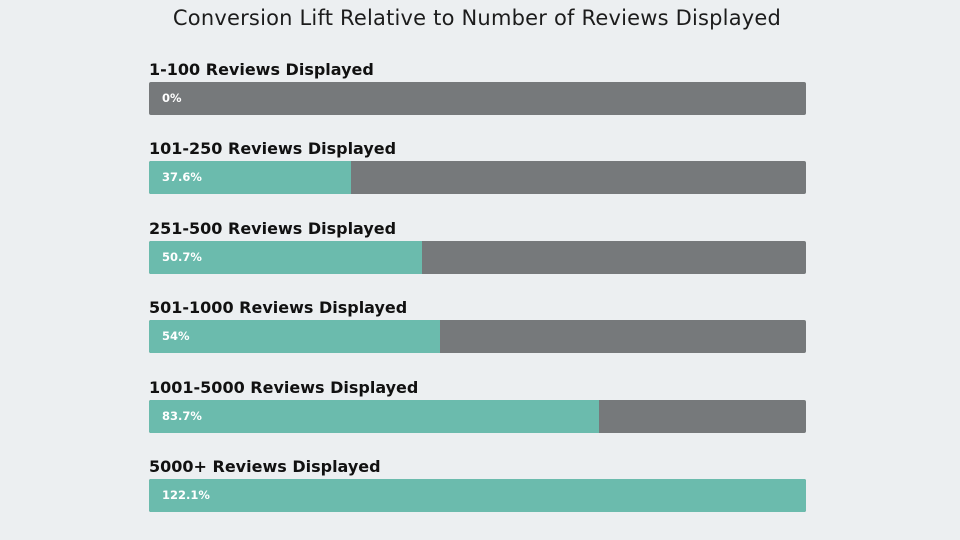 This screenshot has width=960, height=540. I want to click on category-label: 1001-5000 Reviews Displayed, so click(284, 387).